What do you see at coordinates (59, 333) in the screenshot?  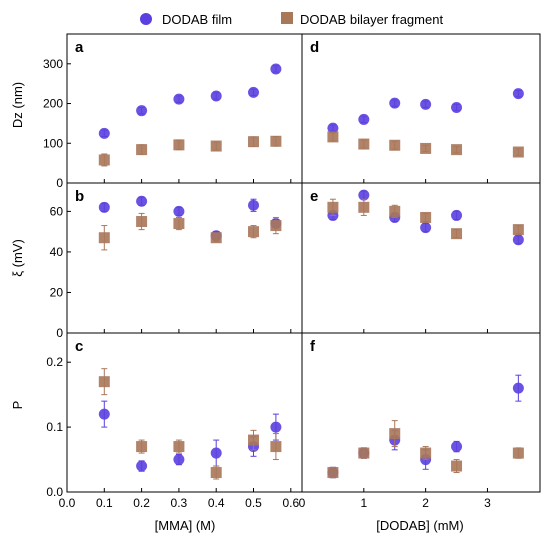 I see `ytick-label-b-0: 0` at bounding box center [59, 333].